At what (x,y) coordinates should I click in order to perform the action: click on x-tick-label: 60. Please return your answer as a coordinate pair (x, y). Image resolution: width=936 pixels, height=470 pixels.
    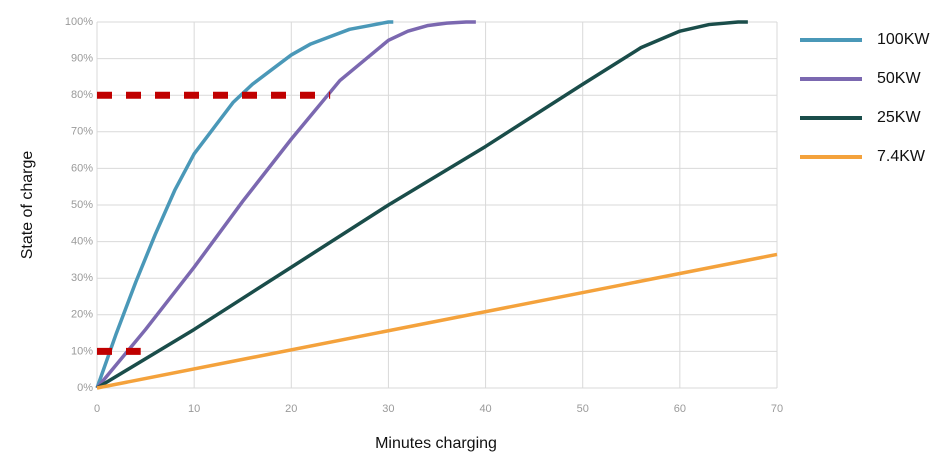
    Looking at the image, I should click on (680, 409).